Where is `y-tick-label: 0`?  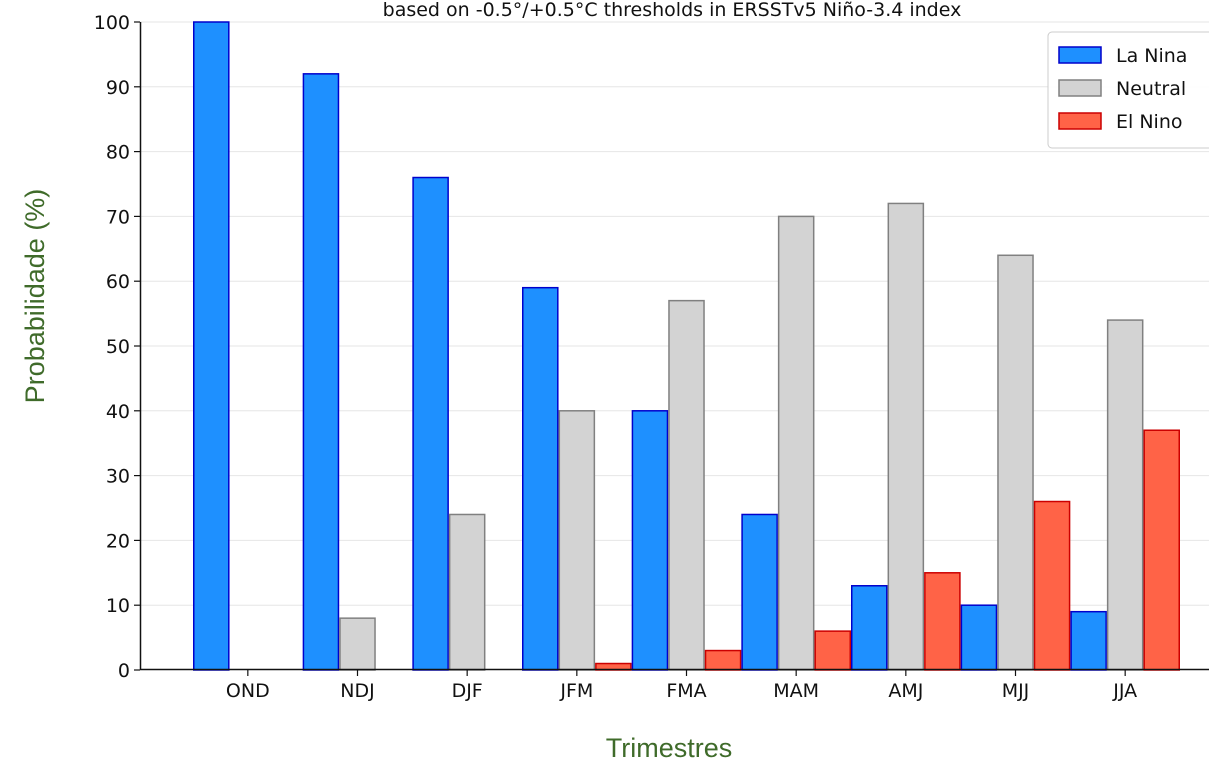
y-tick-label: 0 is located at coordinates (124, 671).